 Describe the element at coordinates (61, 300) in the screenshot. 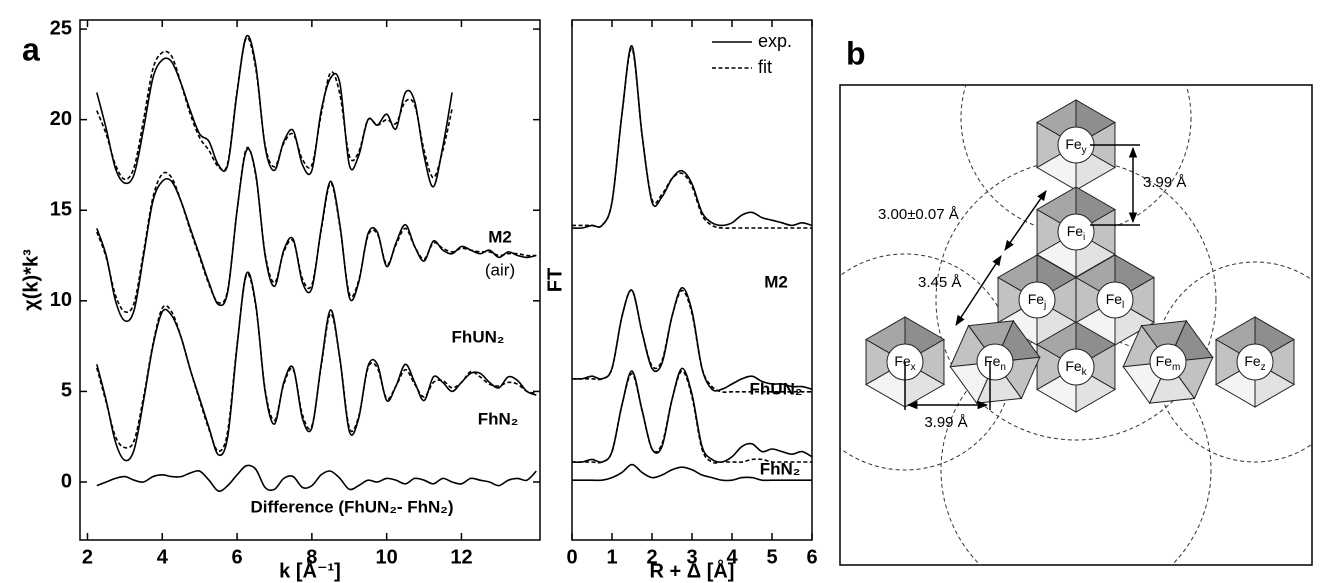

I see `y-tick-label: 10` at that location.